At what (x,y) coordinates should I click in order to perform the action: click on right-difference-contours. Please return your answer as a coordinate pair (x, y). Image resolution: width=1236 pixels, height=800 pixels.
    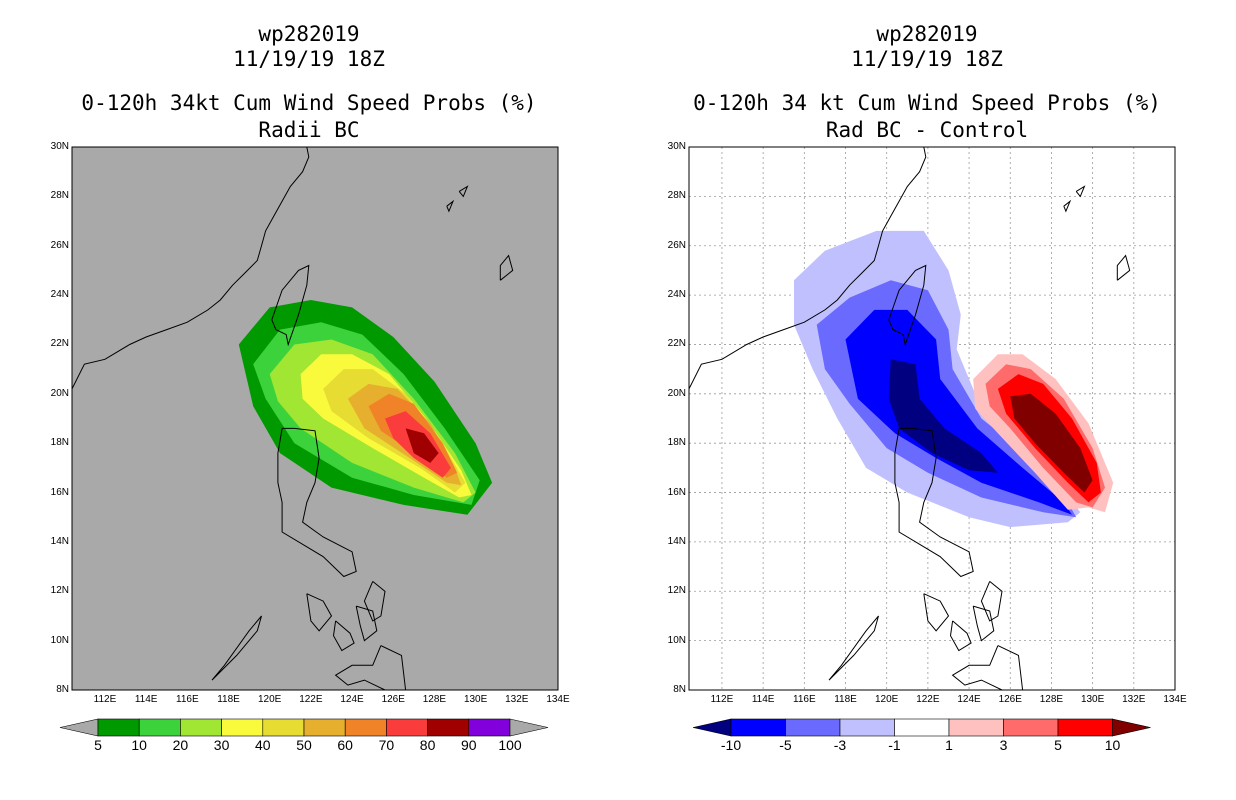
    Looking at the image, I should click on (954, 379).